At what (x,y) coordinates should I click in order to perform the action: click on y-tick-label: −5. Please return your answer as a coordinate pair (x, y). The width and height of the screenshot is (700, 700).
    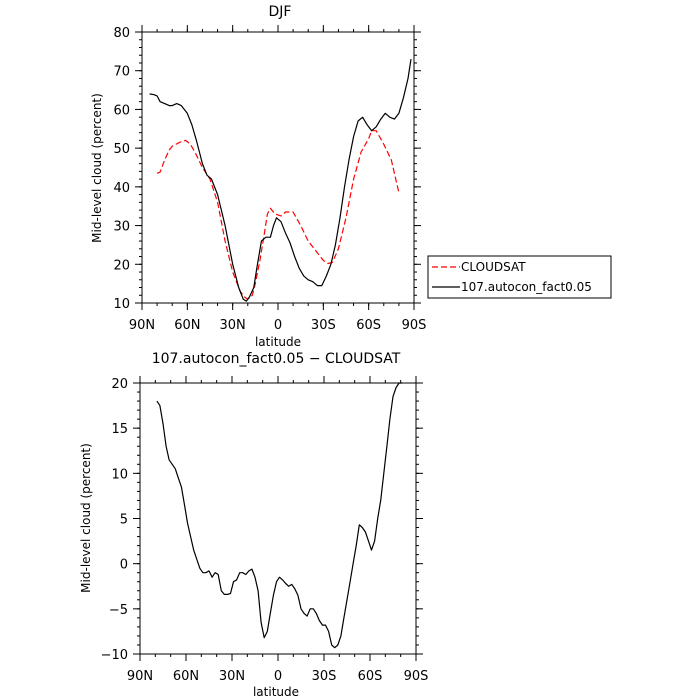
    Looking at the image, I should click on (118, 610).